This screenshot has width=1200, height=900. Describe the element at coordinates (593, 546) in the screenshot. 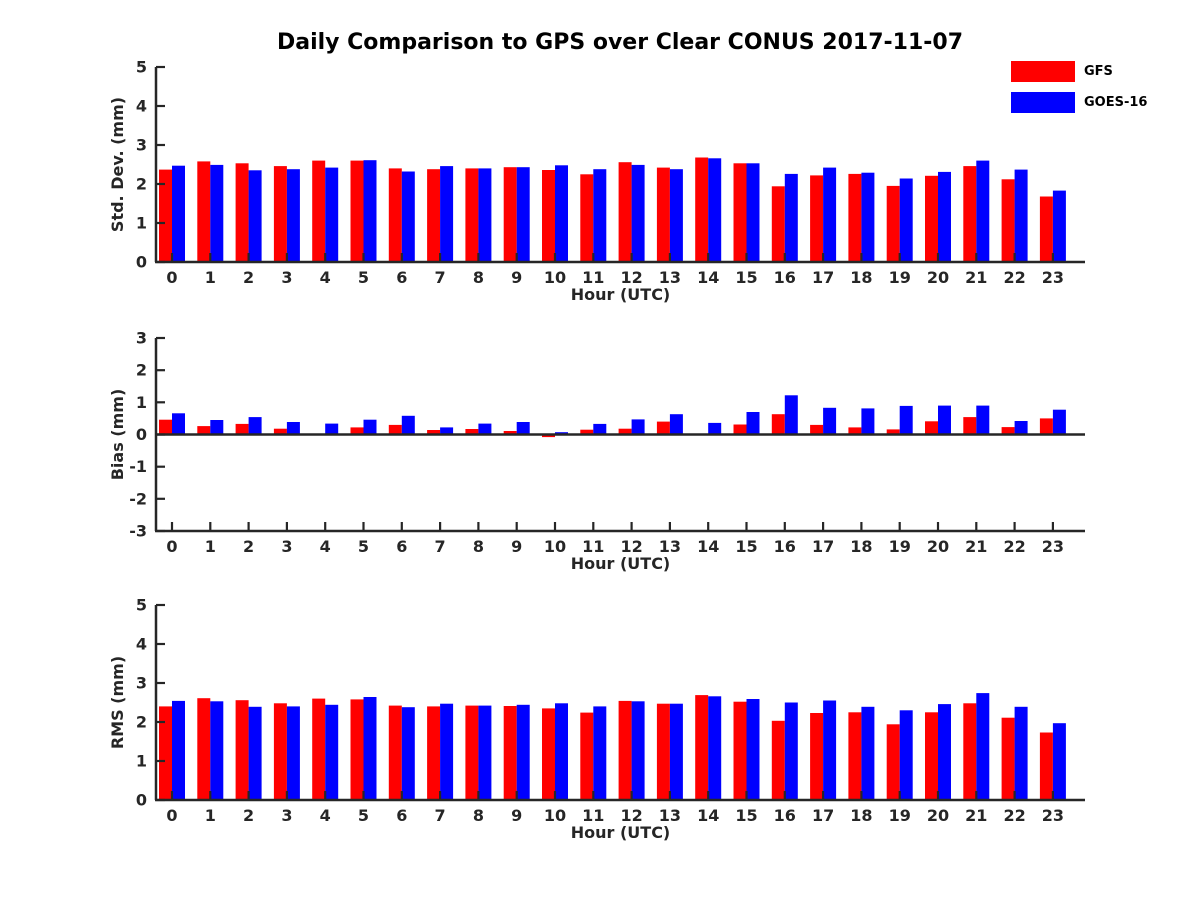

I see `x-tick-label: 11` at that location.